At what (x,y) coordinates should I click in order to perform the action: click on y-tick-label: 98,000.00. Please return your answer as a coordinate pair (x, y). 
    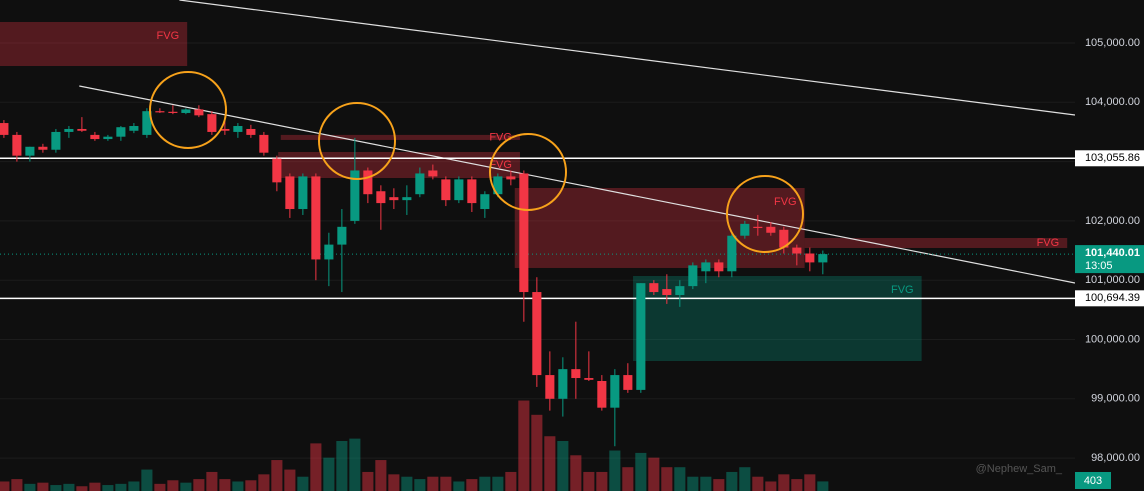
    Looking at the image, I should click on (1115, 458).